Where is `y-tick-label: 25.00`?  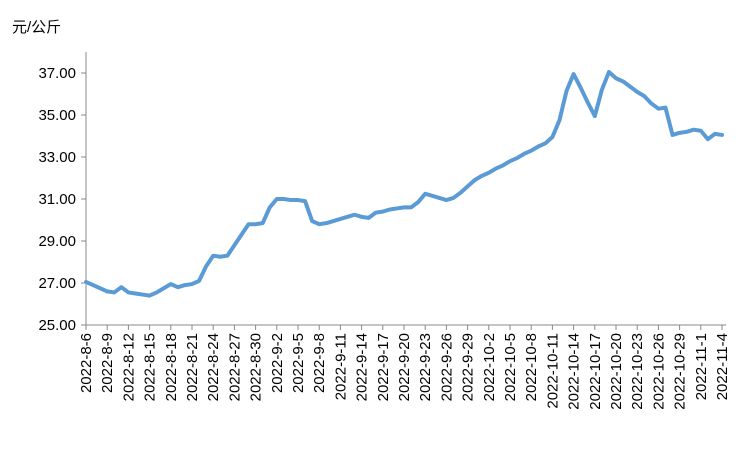 y-tick-label: 25.00 is located at coordinates (57, 325).